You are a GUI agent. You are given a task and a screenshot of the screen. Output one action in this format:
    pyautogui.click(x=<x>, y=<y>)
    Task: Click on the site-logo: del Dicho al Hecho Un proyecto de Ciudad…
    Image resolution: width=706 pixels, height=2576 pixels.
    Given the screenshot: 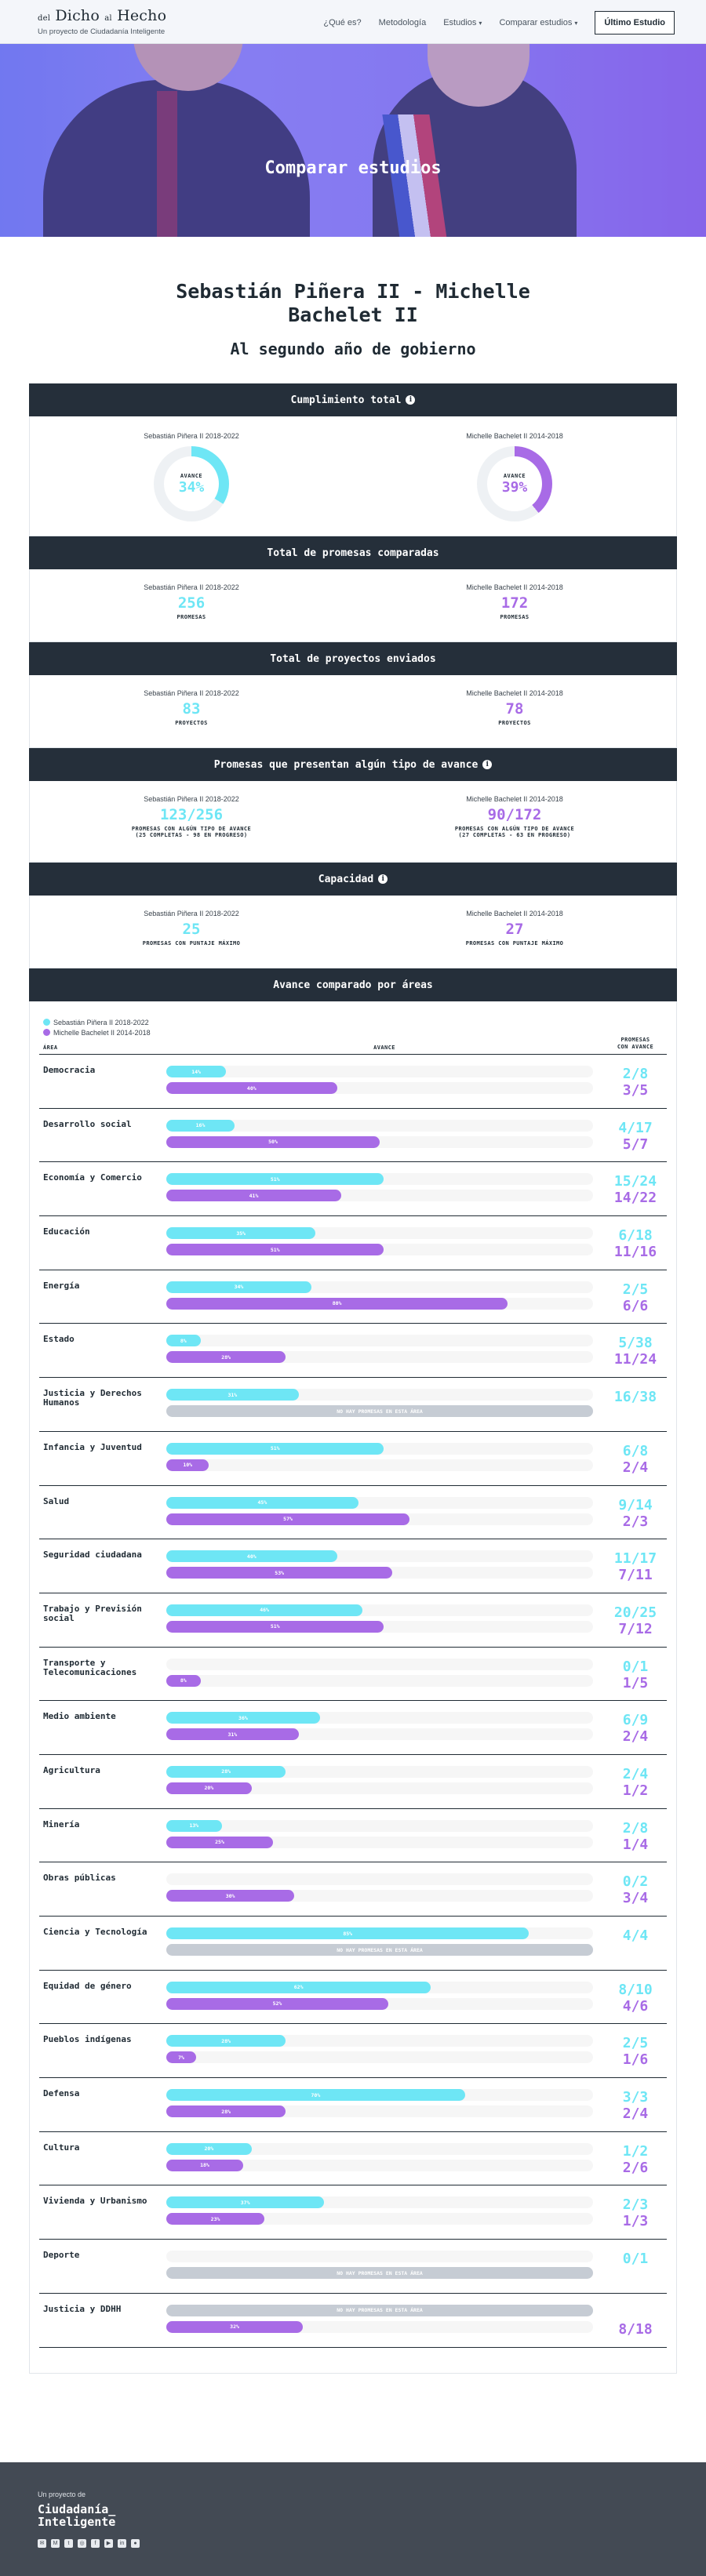 What is the action you would take?
    pyautogui.click(x=103, y=21)
    